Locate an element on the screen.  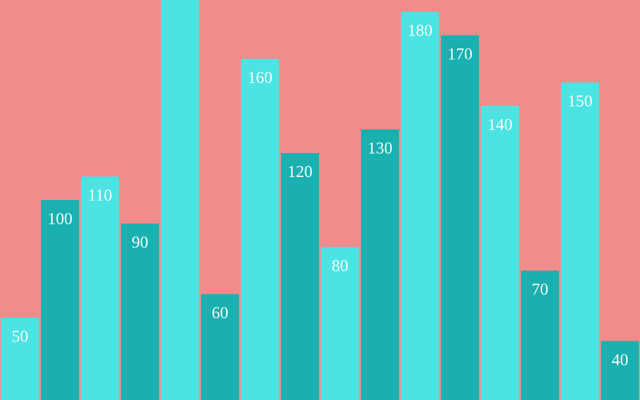
data-label: 140 is located at coordinates (500, 124).